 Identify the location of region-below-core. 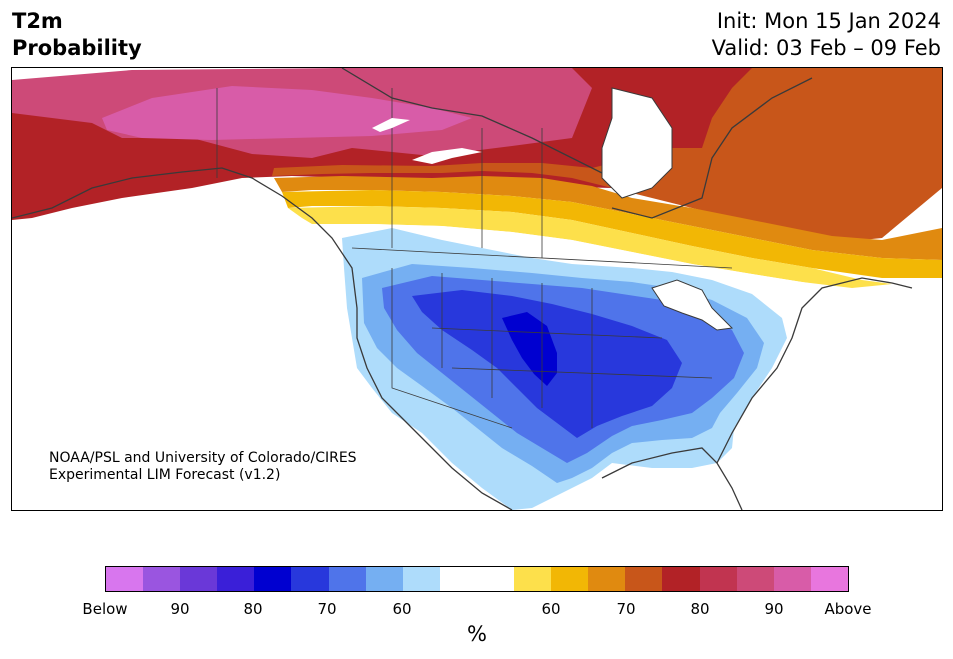
(529, 349).